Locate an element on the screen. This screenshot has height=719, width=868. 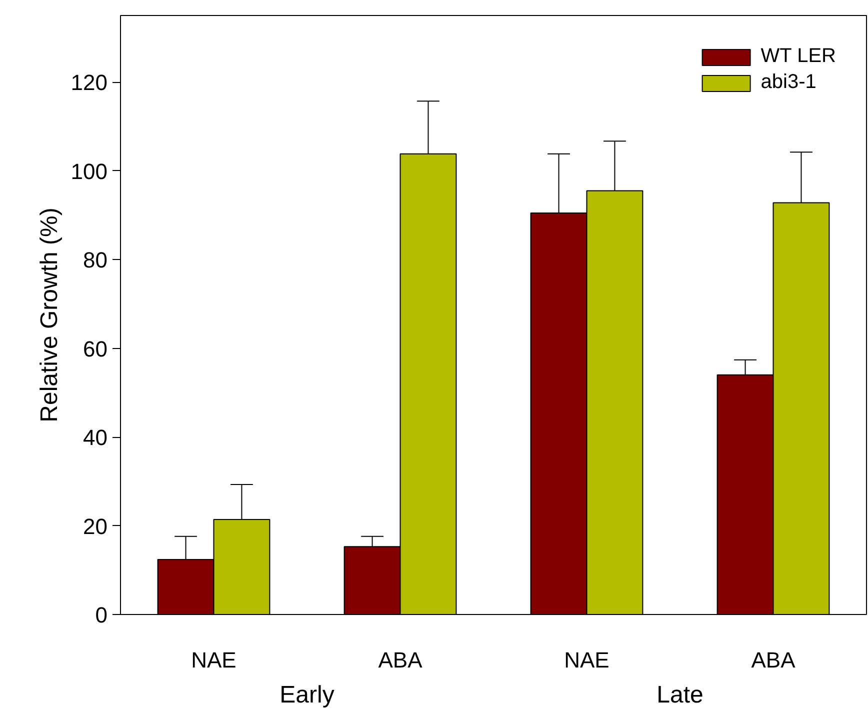
text: Early is located at coordinates (307, 695).